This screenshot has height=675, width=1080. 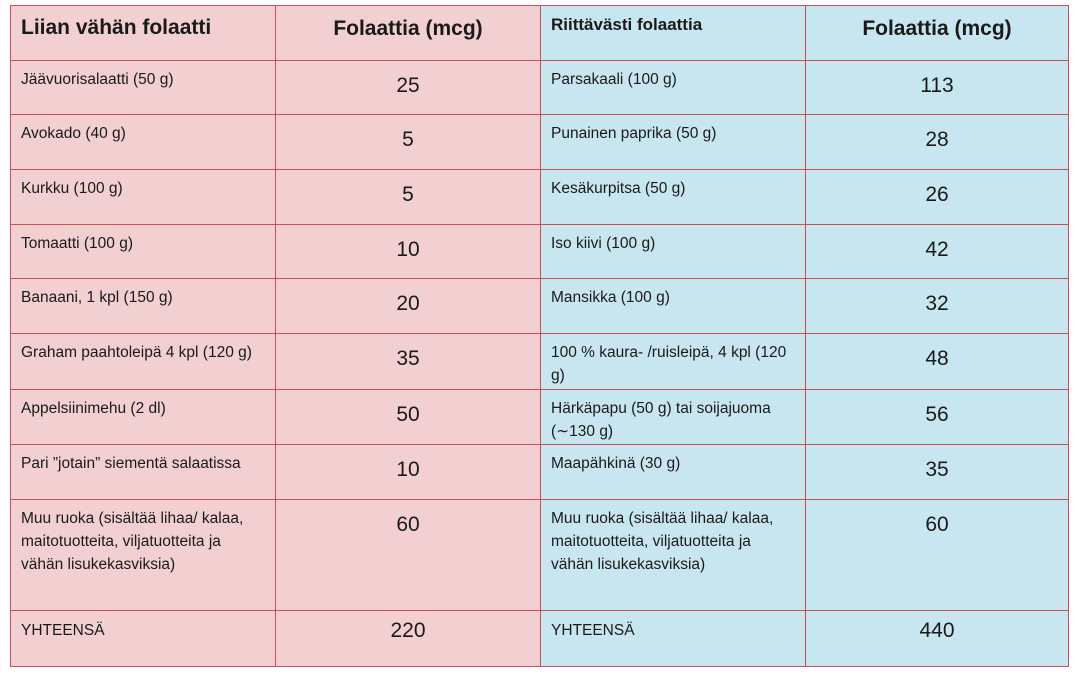 I want to click on table-row: Tomaatti (100 g) 10 Iso kiivi (100 g) 42, so click(x=539, y=251).